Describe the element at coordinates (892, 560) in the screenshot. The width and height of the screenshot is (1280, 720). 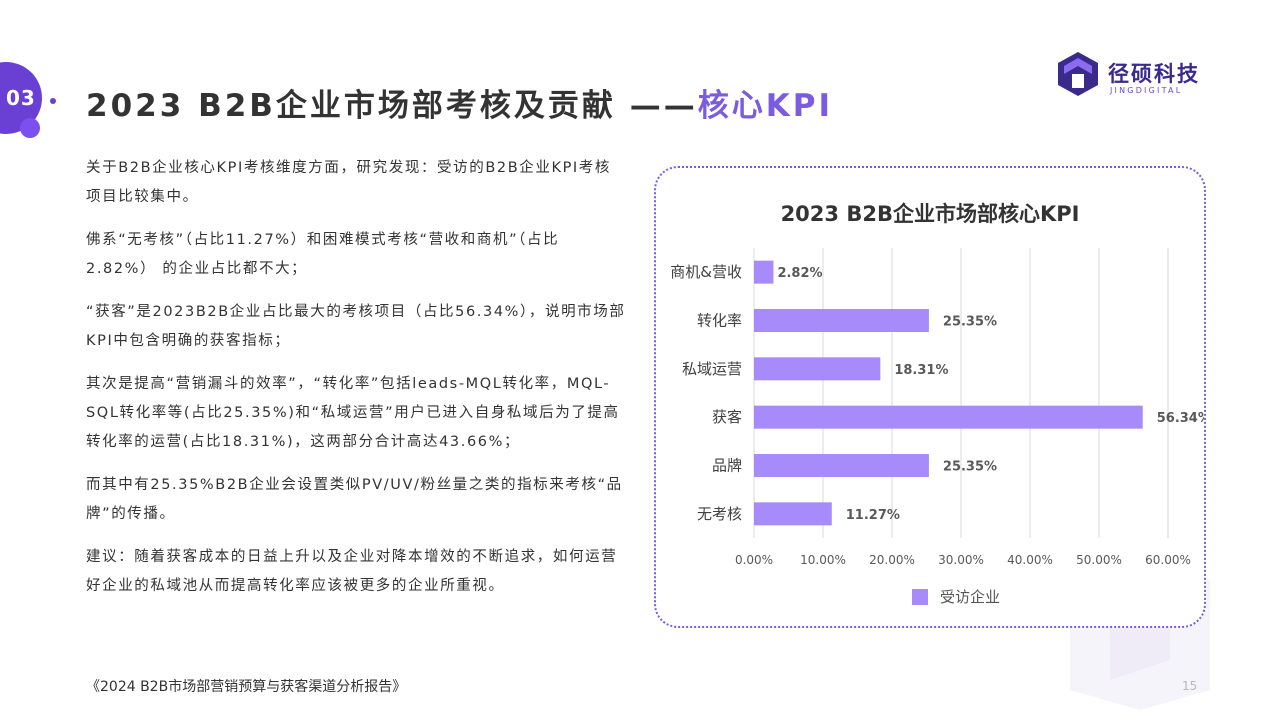
I see `x-tick-label: 20.00%` at that location.